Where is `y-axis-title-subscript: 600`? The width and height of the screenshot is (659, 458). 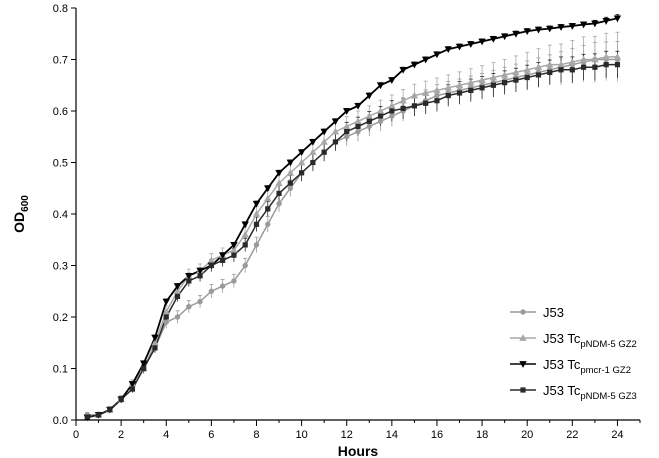
y-axis-title-subscript: 600 is located at coordinates (25, 203).